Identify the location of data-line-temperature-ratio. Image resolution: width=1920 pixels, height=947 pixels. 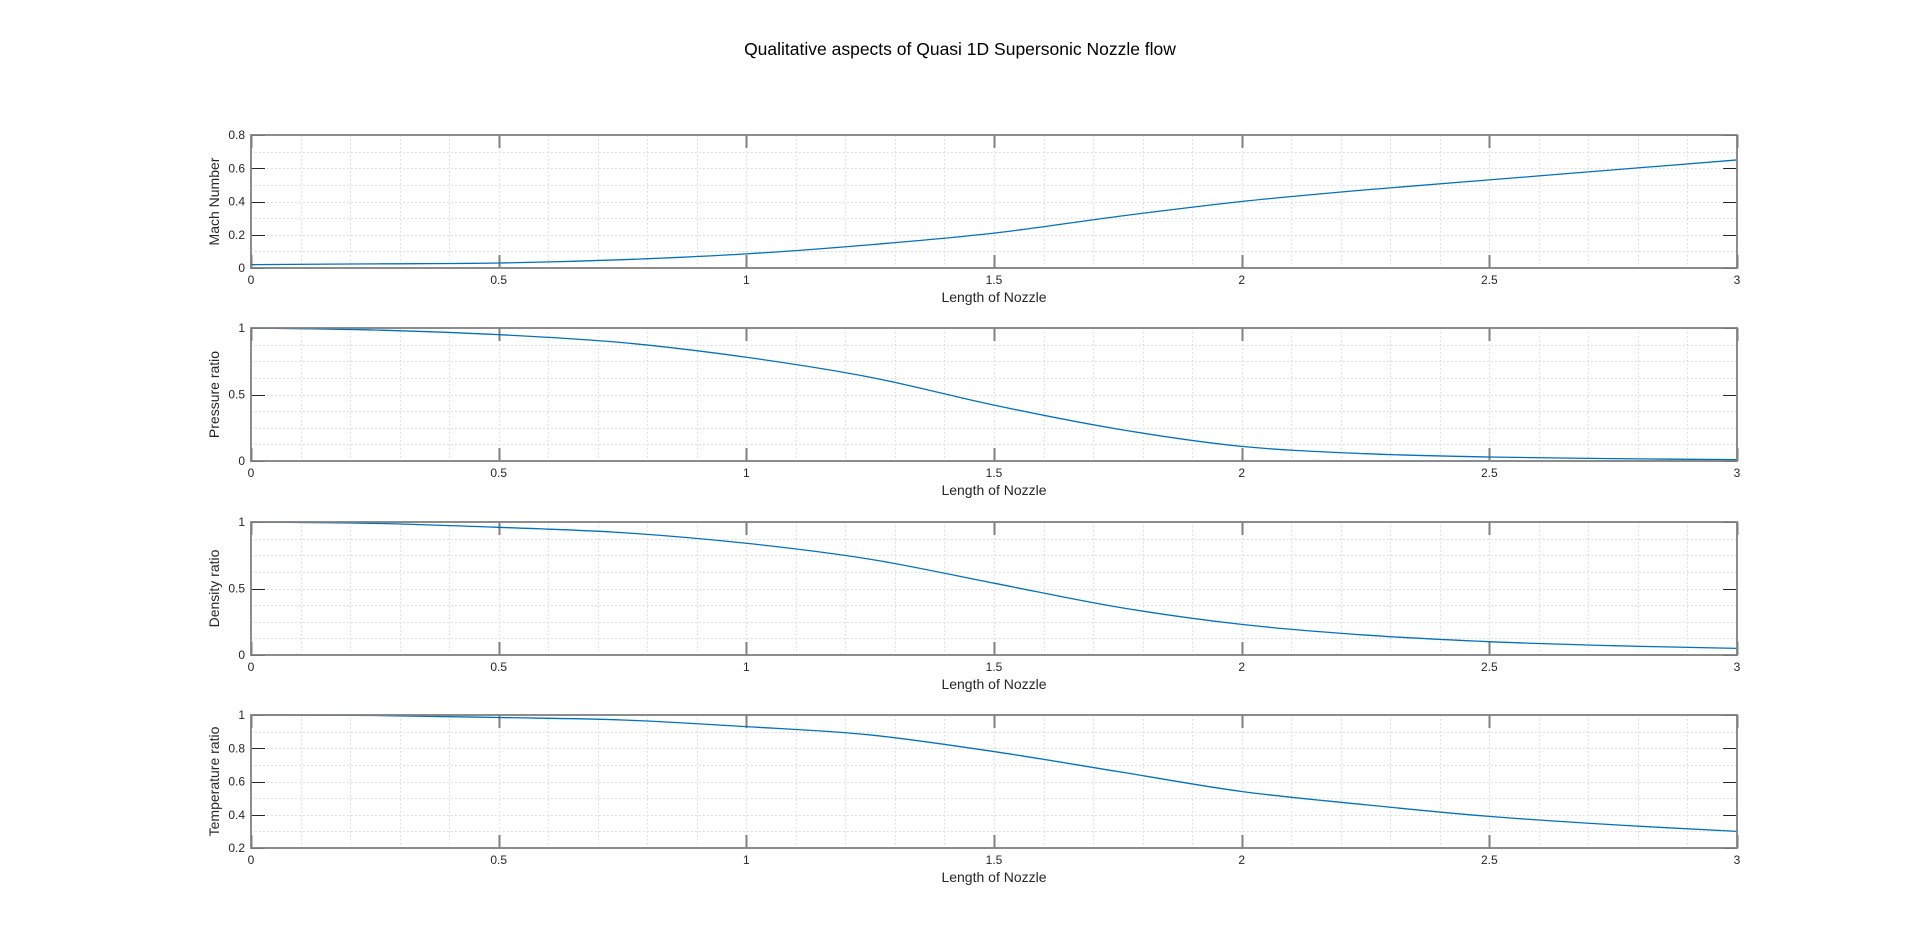
(994, 773).